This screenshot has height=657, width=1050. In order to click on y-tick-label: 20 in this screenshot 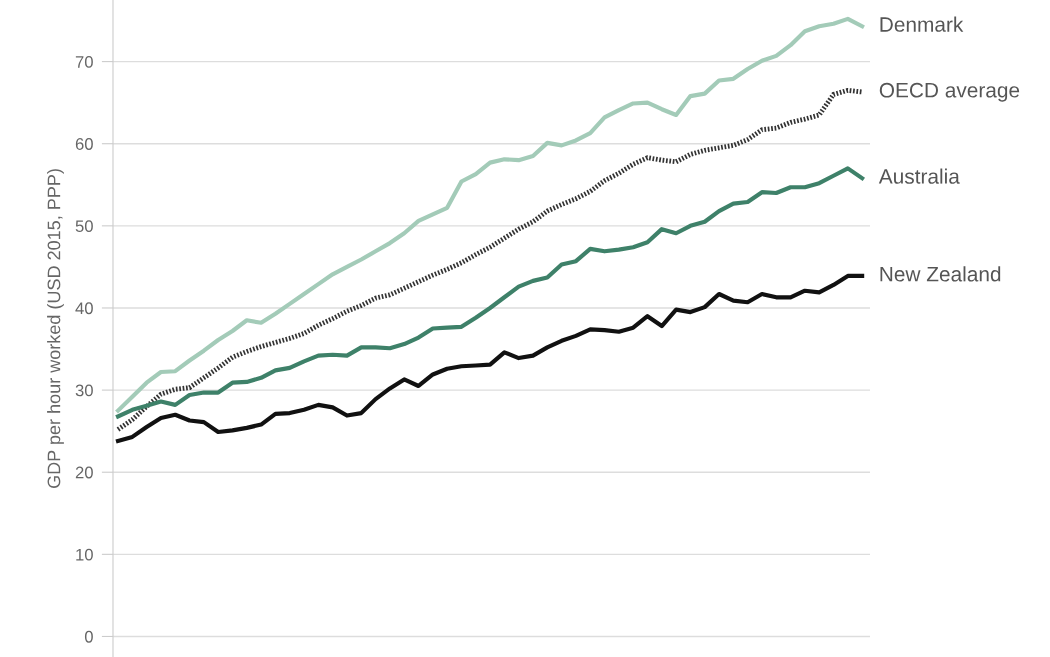, I will do `click(84, 472)`.